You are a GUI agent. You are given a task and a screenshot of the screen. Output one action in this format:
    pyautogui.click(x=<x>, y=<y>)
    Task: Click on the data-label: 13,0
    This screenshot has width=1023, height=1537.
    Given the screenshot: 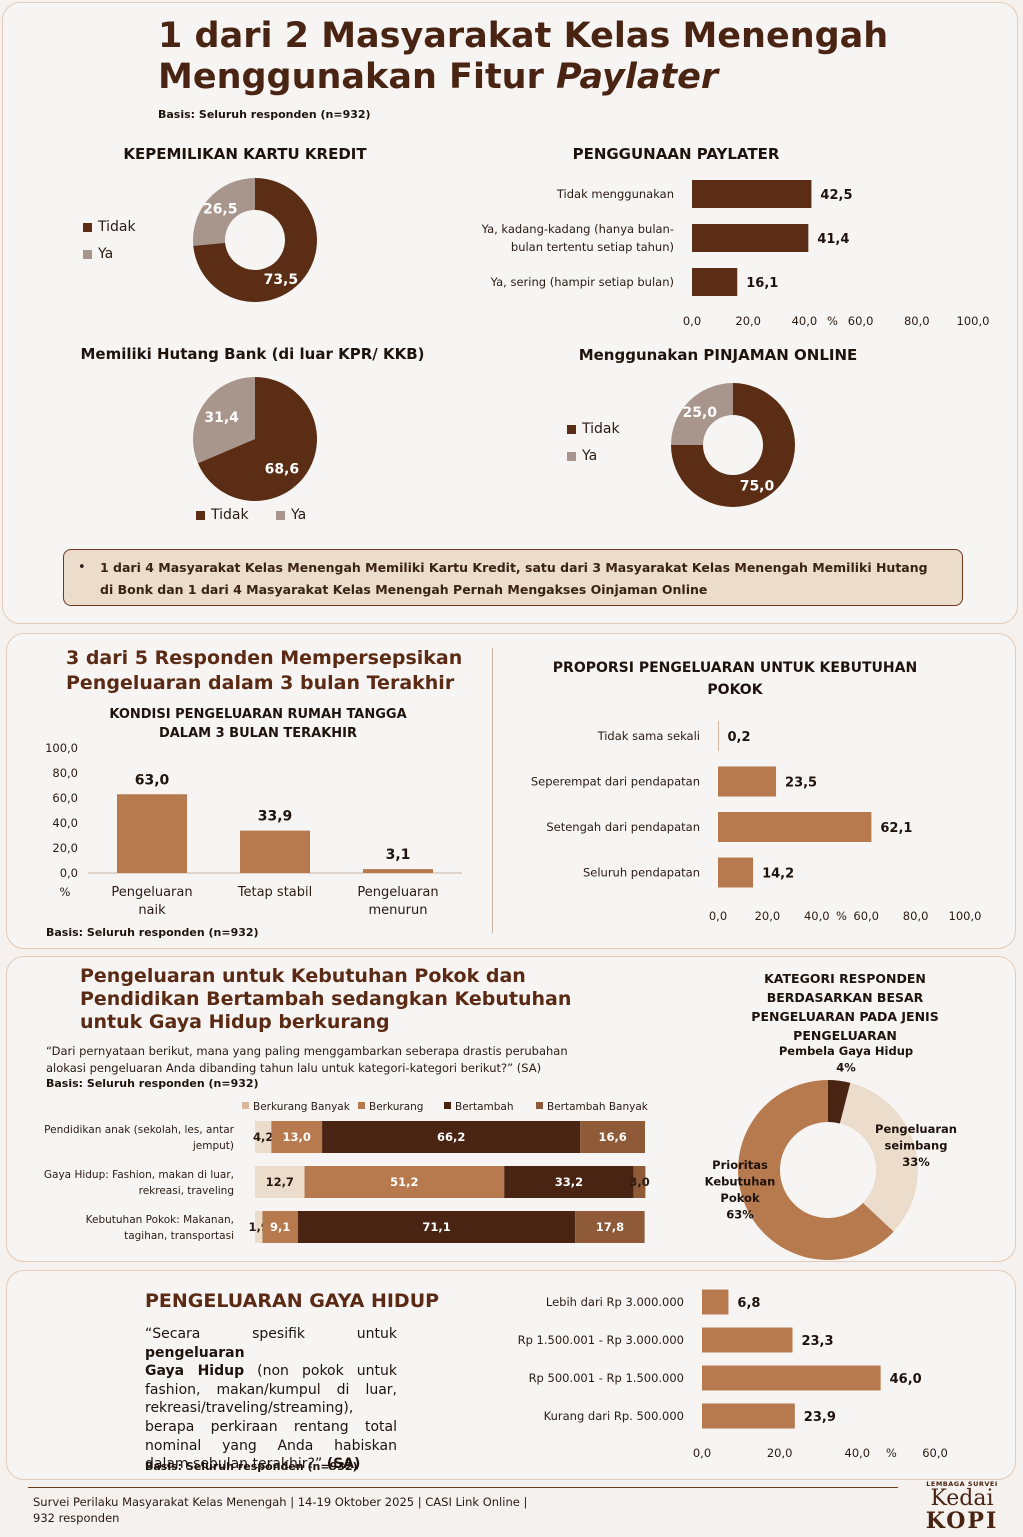 What is the action you would take?
    pyautogui.click(x=297, y=1137)
    